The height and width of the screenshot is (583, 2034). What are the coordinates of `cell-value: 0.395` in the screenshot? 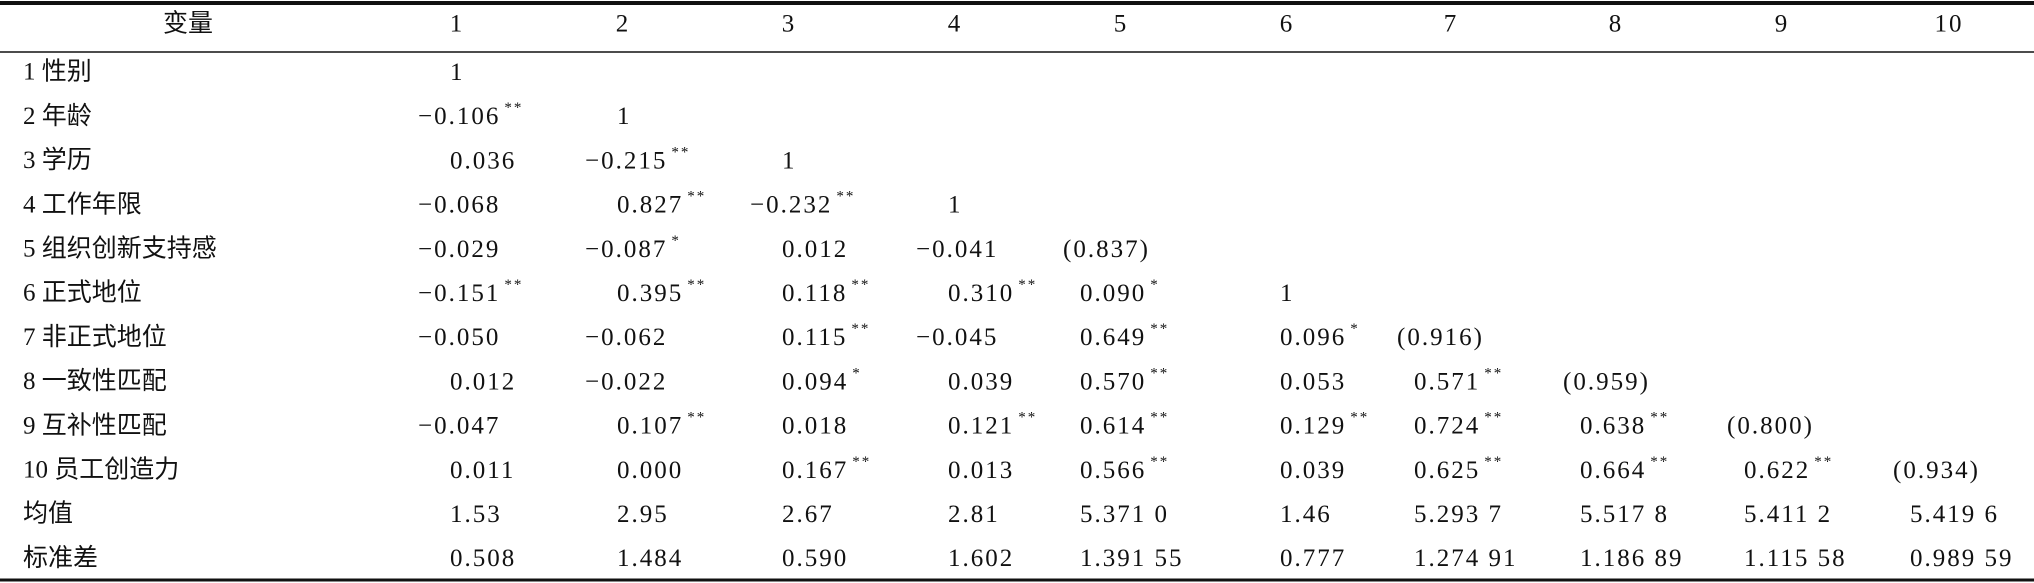 It's located at (650, 293).